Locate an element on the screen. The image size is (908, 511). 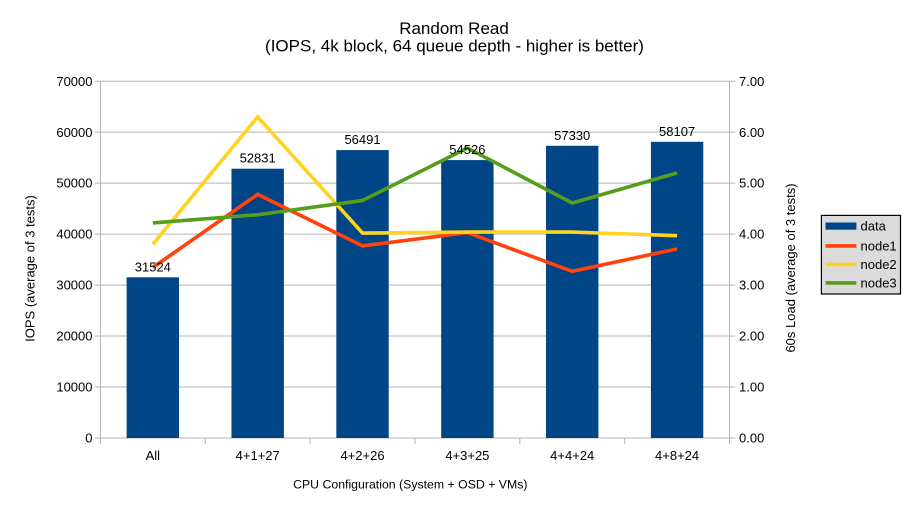
svg-text: 60s Load (average of 3 tests) is located at coordinates (790, 267).